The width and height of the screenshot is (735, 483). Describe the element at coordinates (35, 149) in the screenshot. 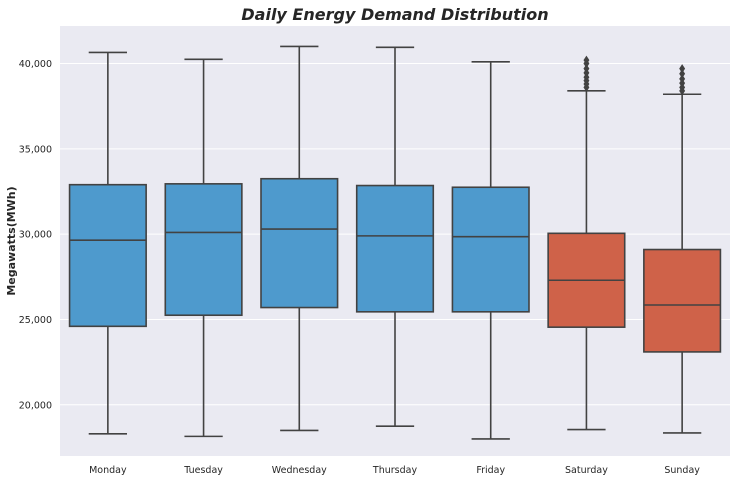

I see `y-tick-label: 35,000` at that location.